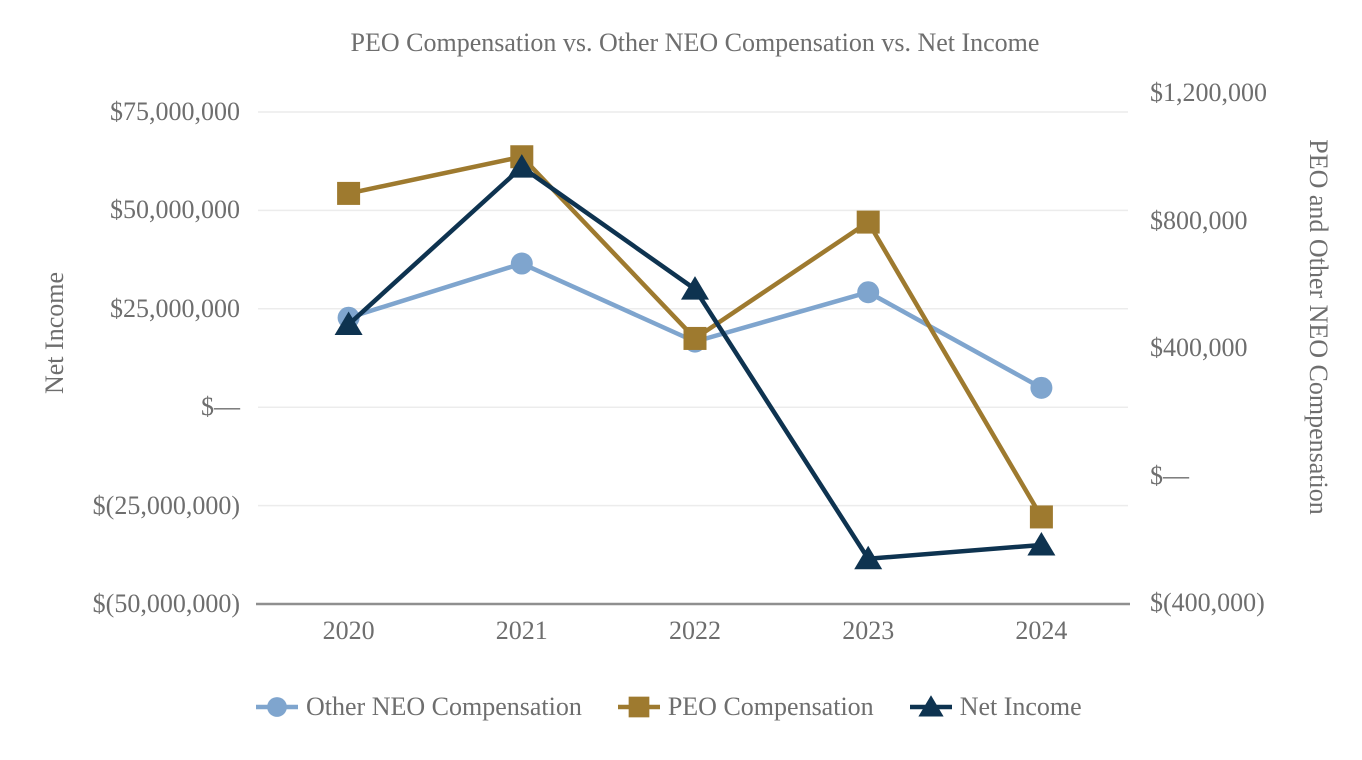  What do you see at coordinates (638, 707) in the screenshot?
I see `square-marker-icon` at bounding box center [638, 707].